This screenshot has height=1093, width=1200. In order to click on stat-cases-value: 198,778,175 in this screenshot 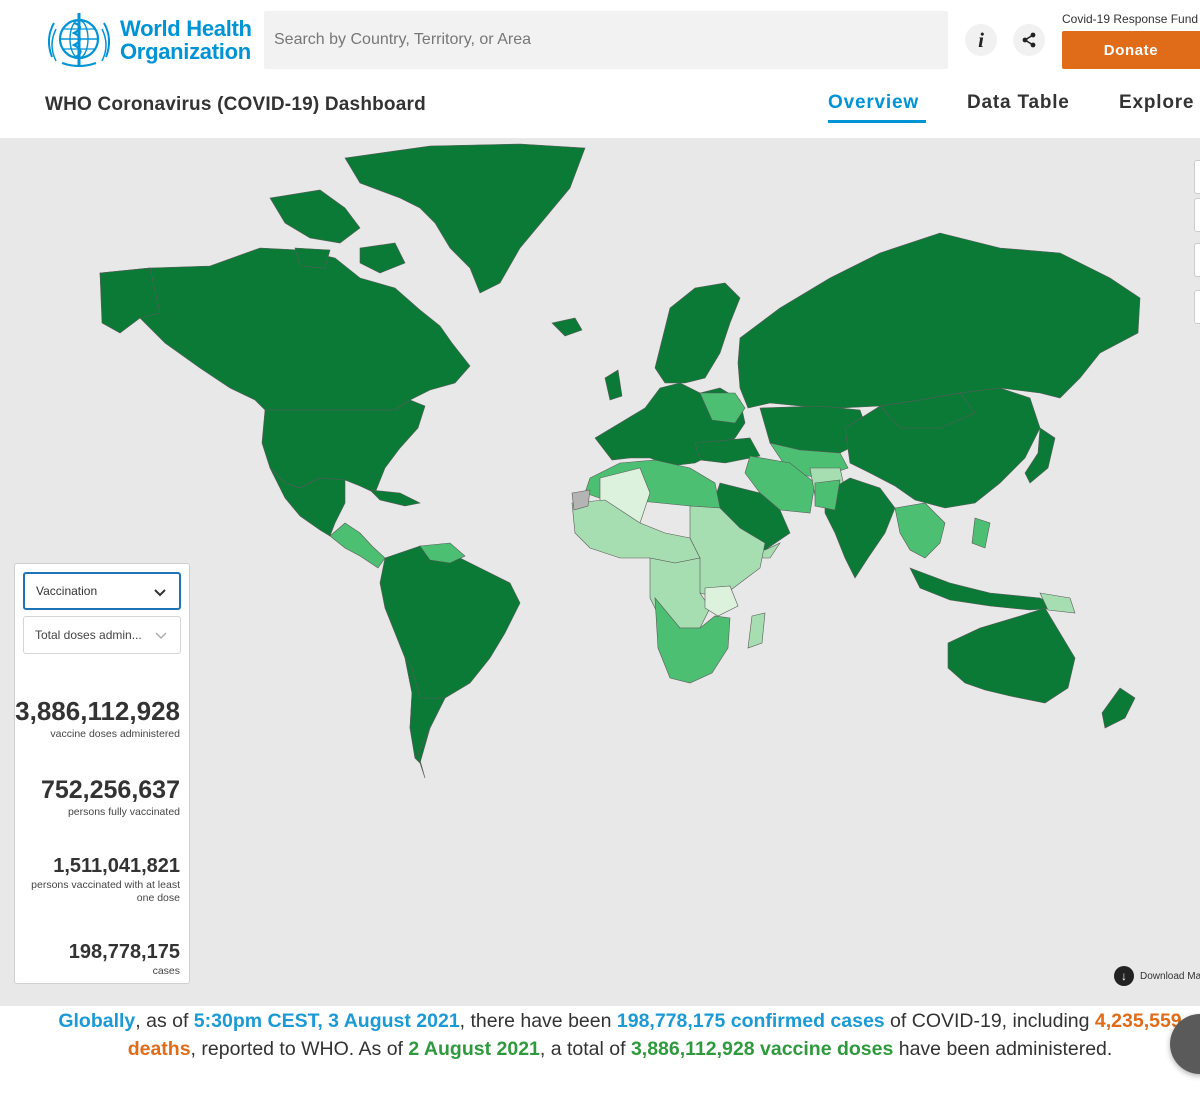, I will do `click(124, 952)`.